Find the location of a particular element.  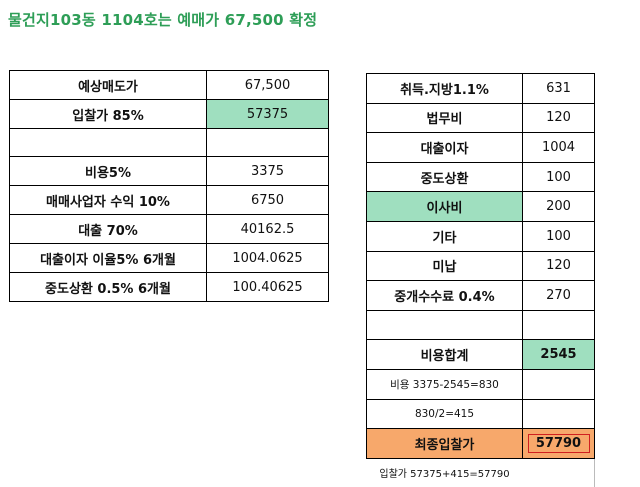

brokerage-fee-label: 중개수수료 0.4% is located at coordinates (444, 295).